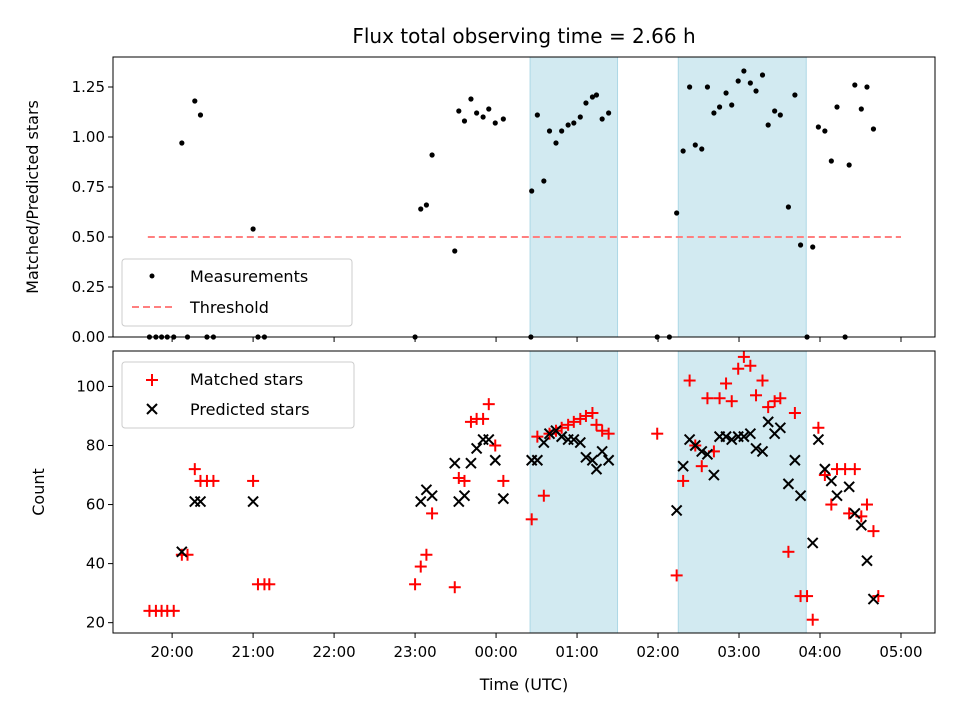 The width and height of the screenshot is (960, 720). Describe the element at coordinates (92, 212) in the screenshot. I see `top-y-ticks: 0.00 0.25 0.50 0.75 1.00 1.25` at that location.